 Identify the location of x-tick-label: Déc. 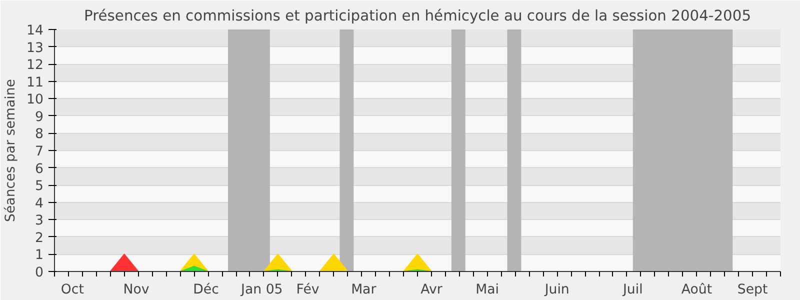
(206, 290).